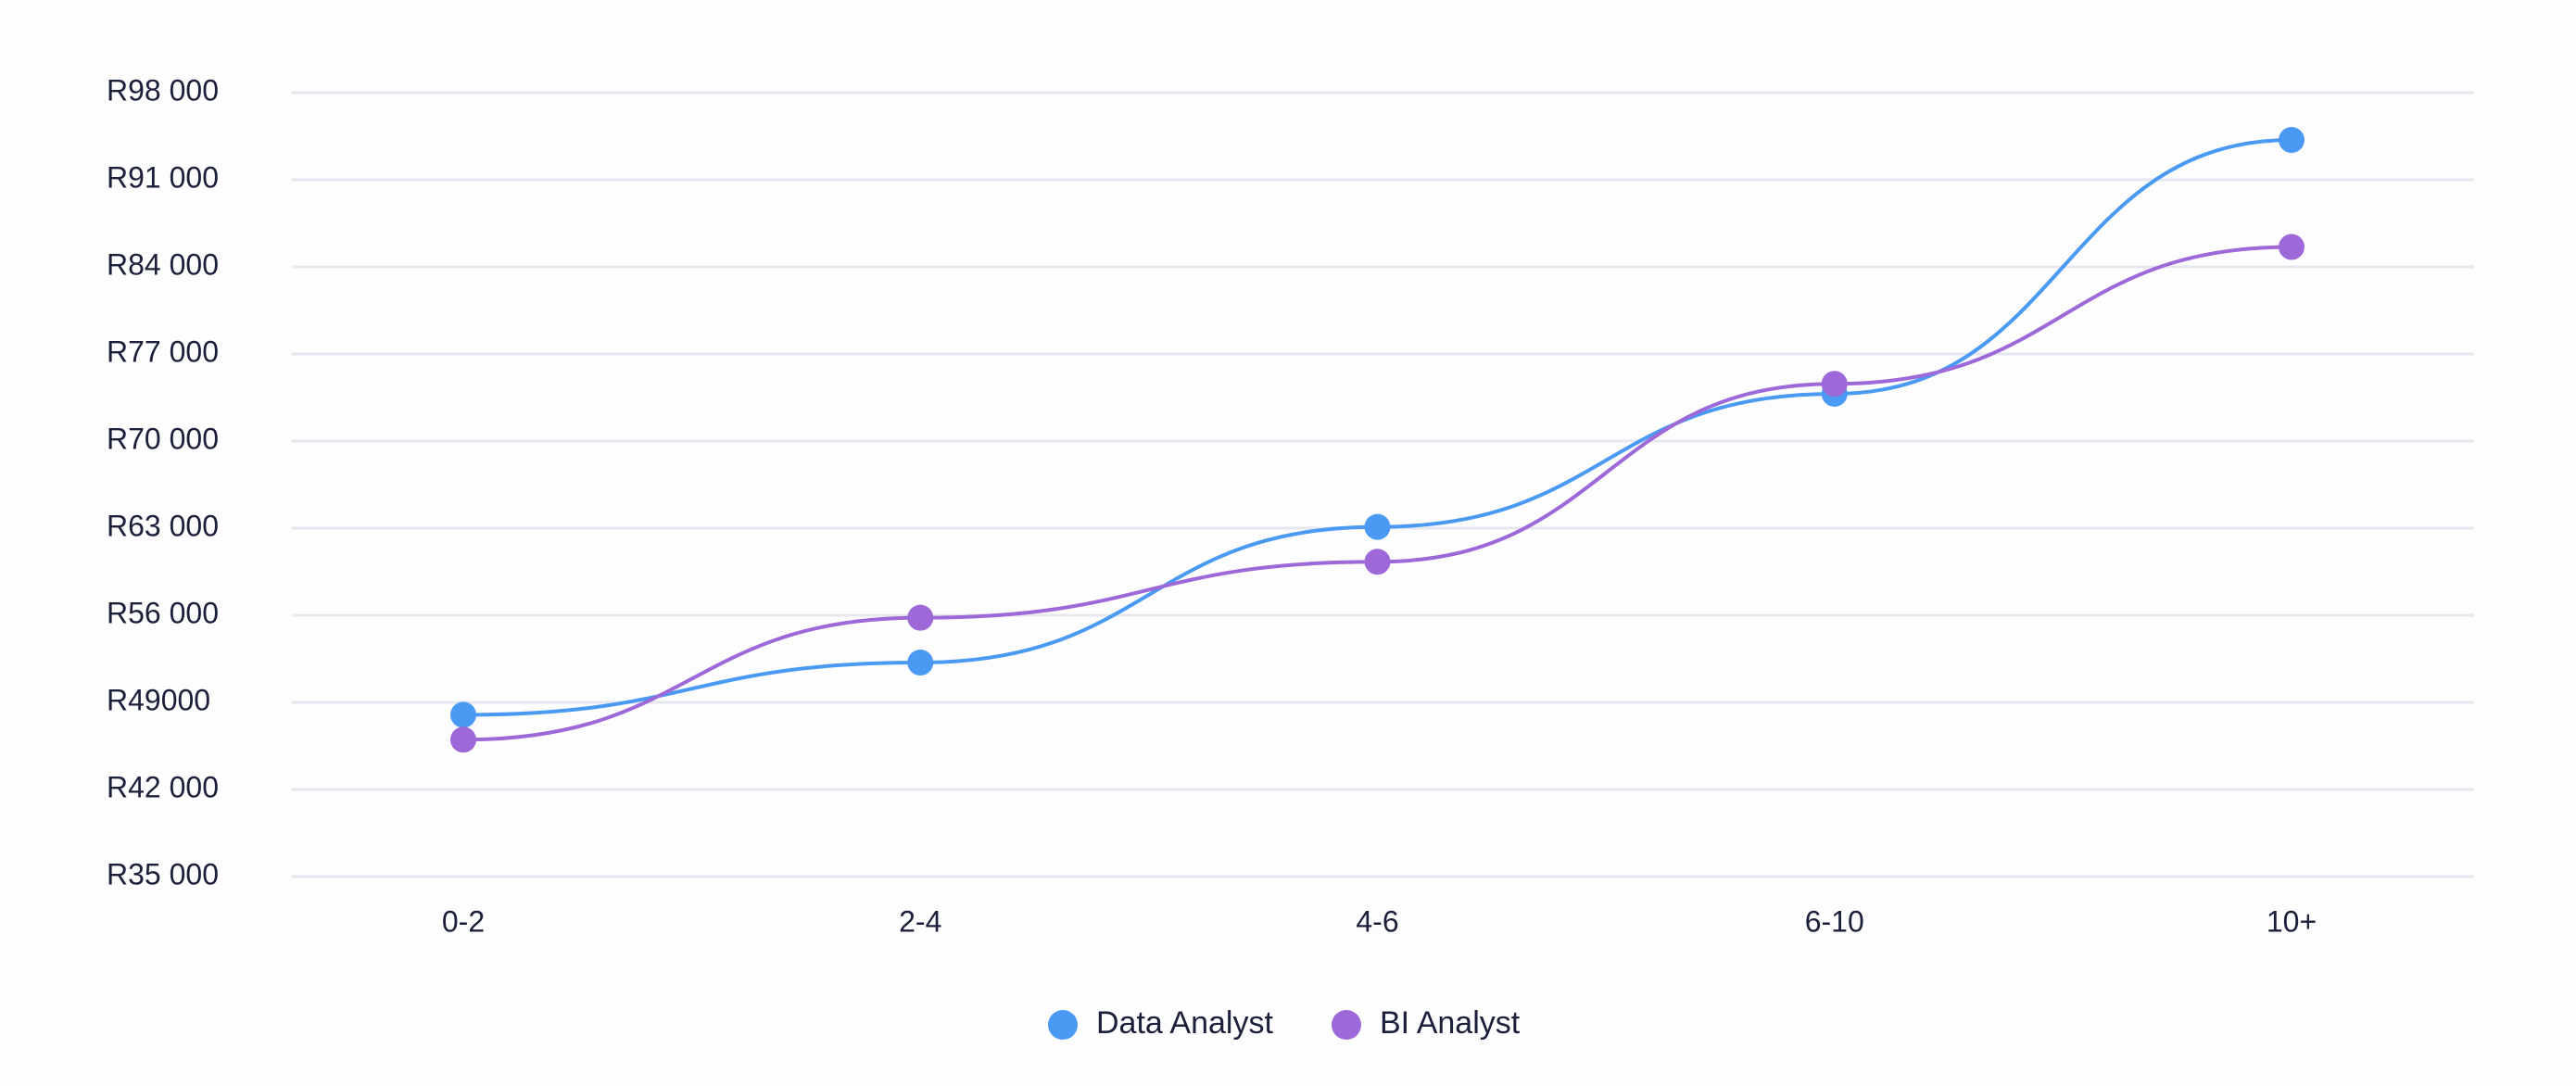 The image size is (2576, 1086). What do you see at coordinates (1284, 1023) in the screenshot?
I see `legend: Data Analyst BI Analyst` at bounding box center [1284, 1023].